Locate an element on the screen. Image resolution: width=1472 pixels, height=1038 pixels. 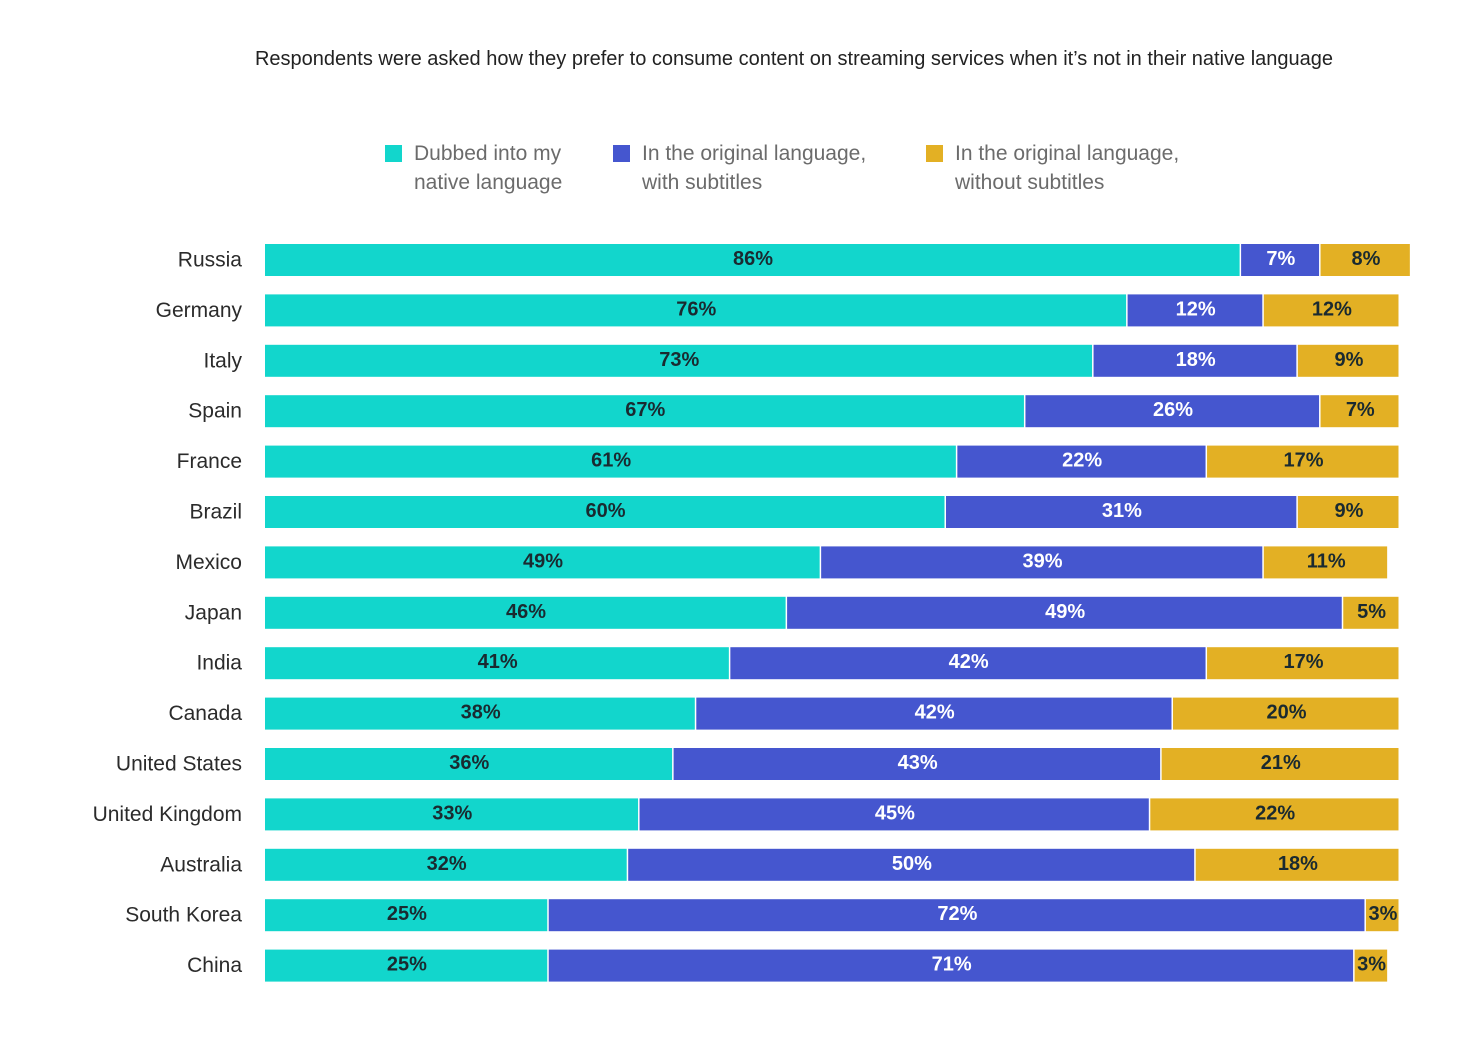
bar-russia-with-subtitles is located at coordinates (1280, 260).